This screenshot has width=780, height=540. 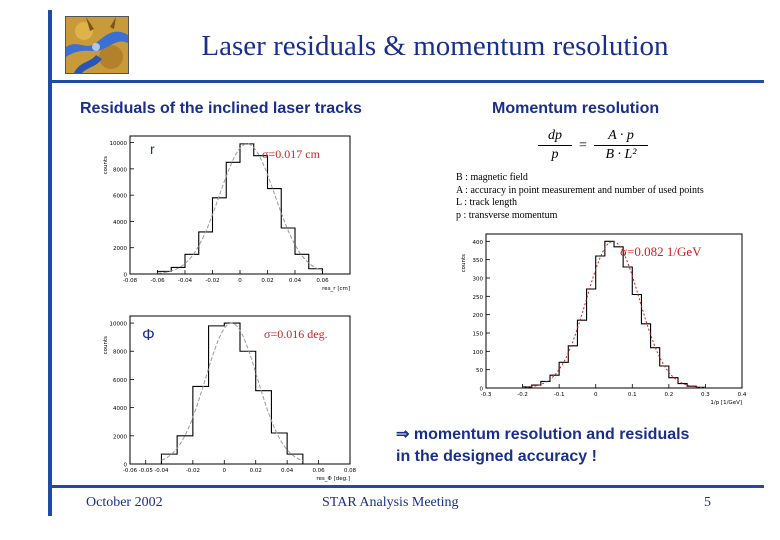 I want to click on page-number: 5, so click(x=707, y=502).